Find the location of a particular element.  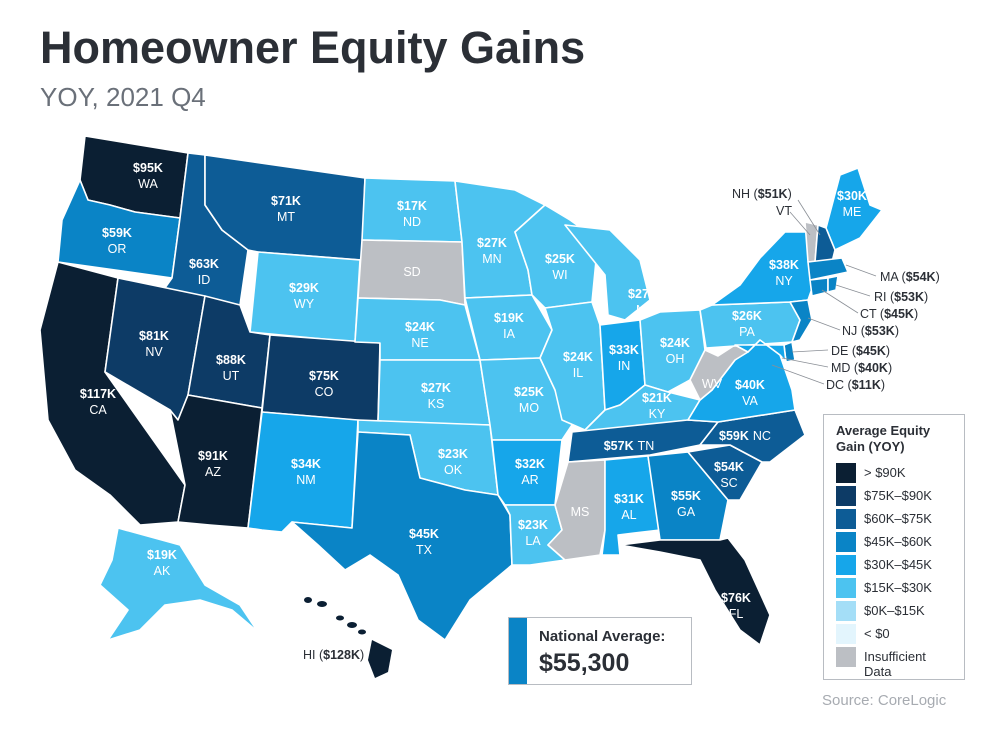

state-fl is located at coordinates (695, 591).